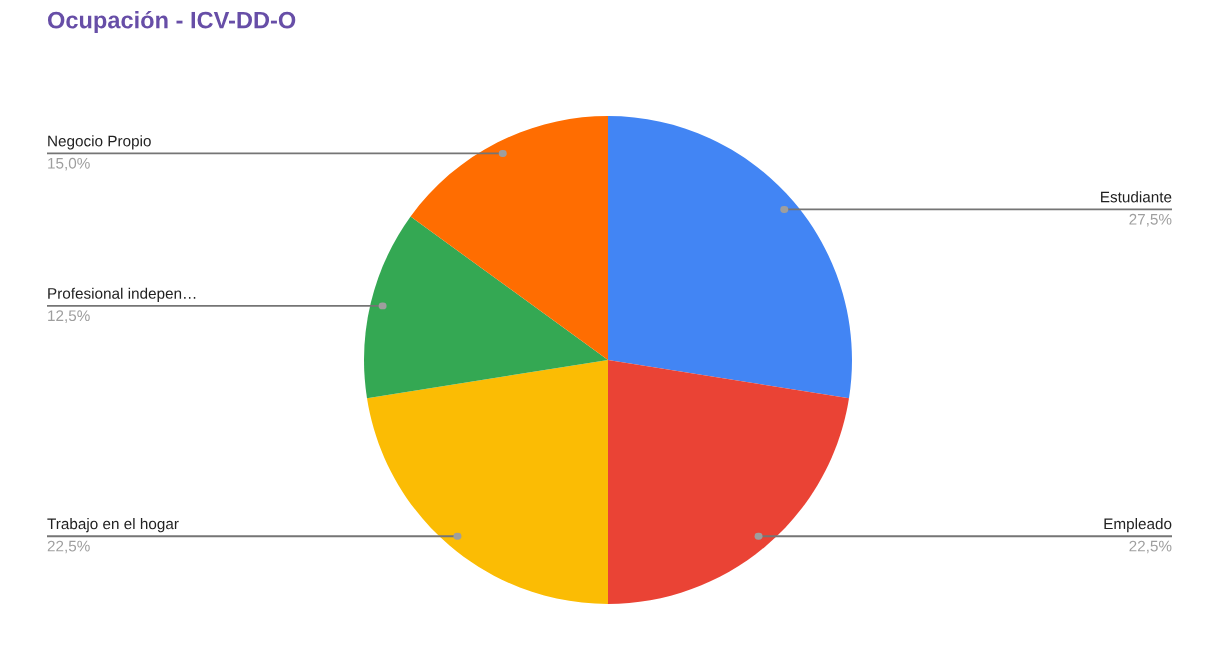  I want to click on data-label: 15,0%, so click(69, 164).